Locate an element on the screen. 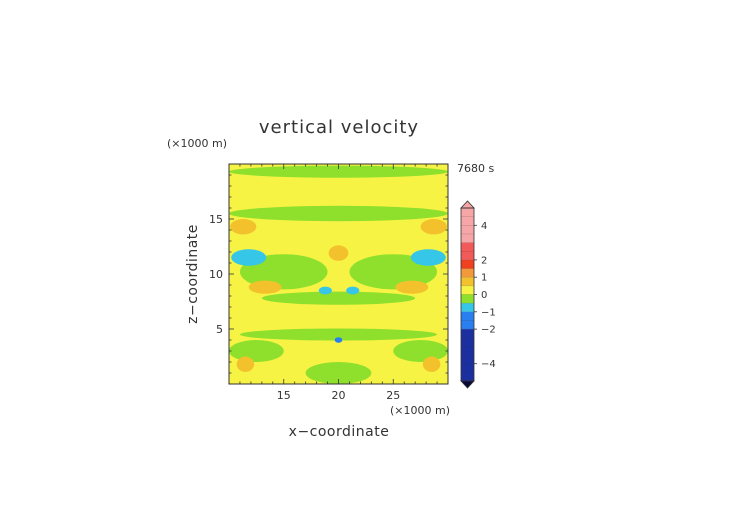 Image resolution: width=752 pixels, height=532 pixels. x-tick-label: 25 is located at coordinates (393, 395).